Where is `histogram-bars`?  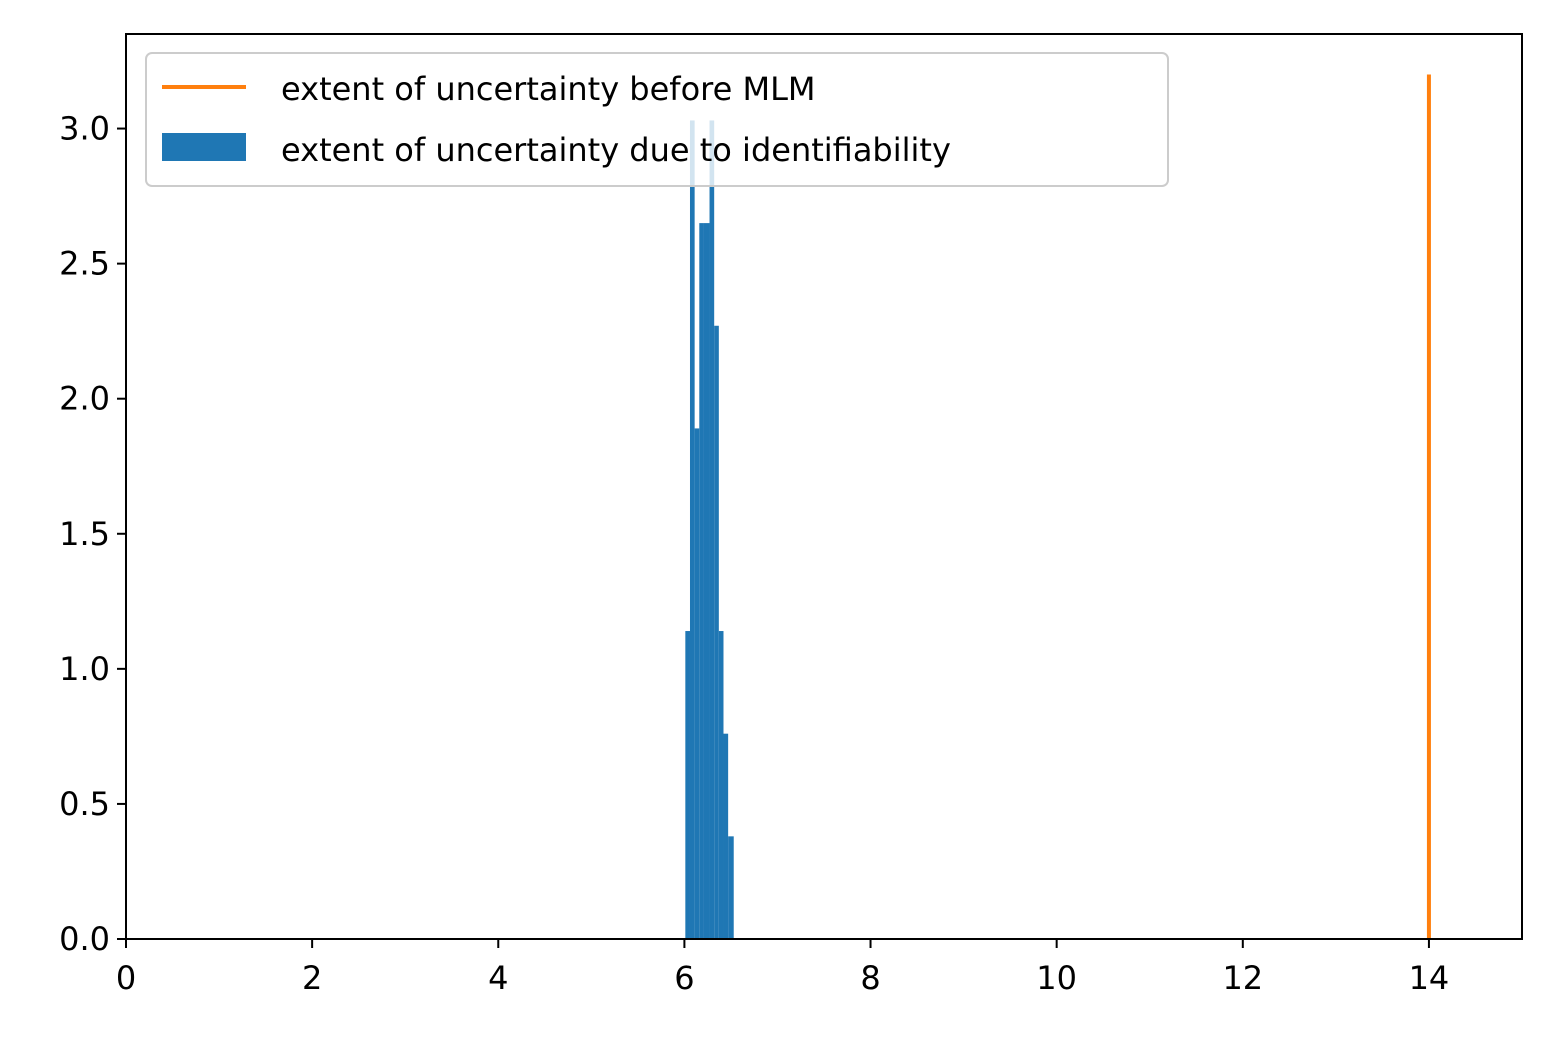
histogram-bars is located at coordinates (709, 530).